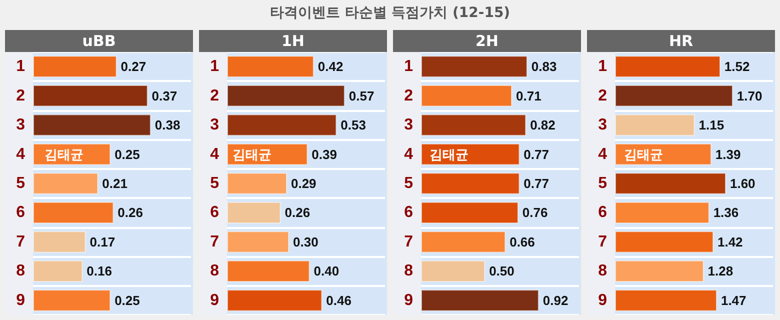 This screenshot has width=780, height=320. What do you see at coordinates (737, 66) in the screenshot?
I see `data-label: 1.52` at bounding box center [737, 66].